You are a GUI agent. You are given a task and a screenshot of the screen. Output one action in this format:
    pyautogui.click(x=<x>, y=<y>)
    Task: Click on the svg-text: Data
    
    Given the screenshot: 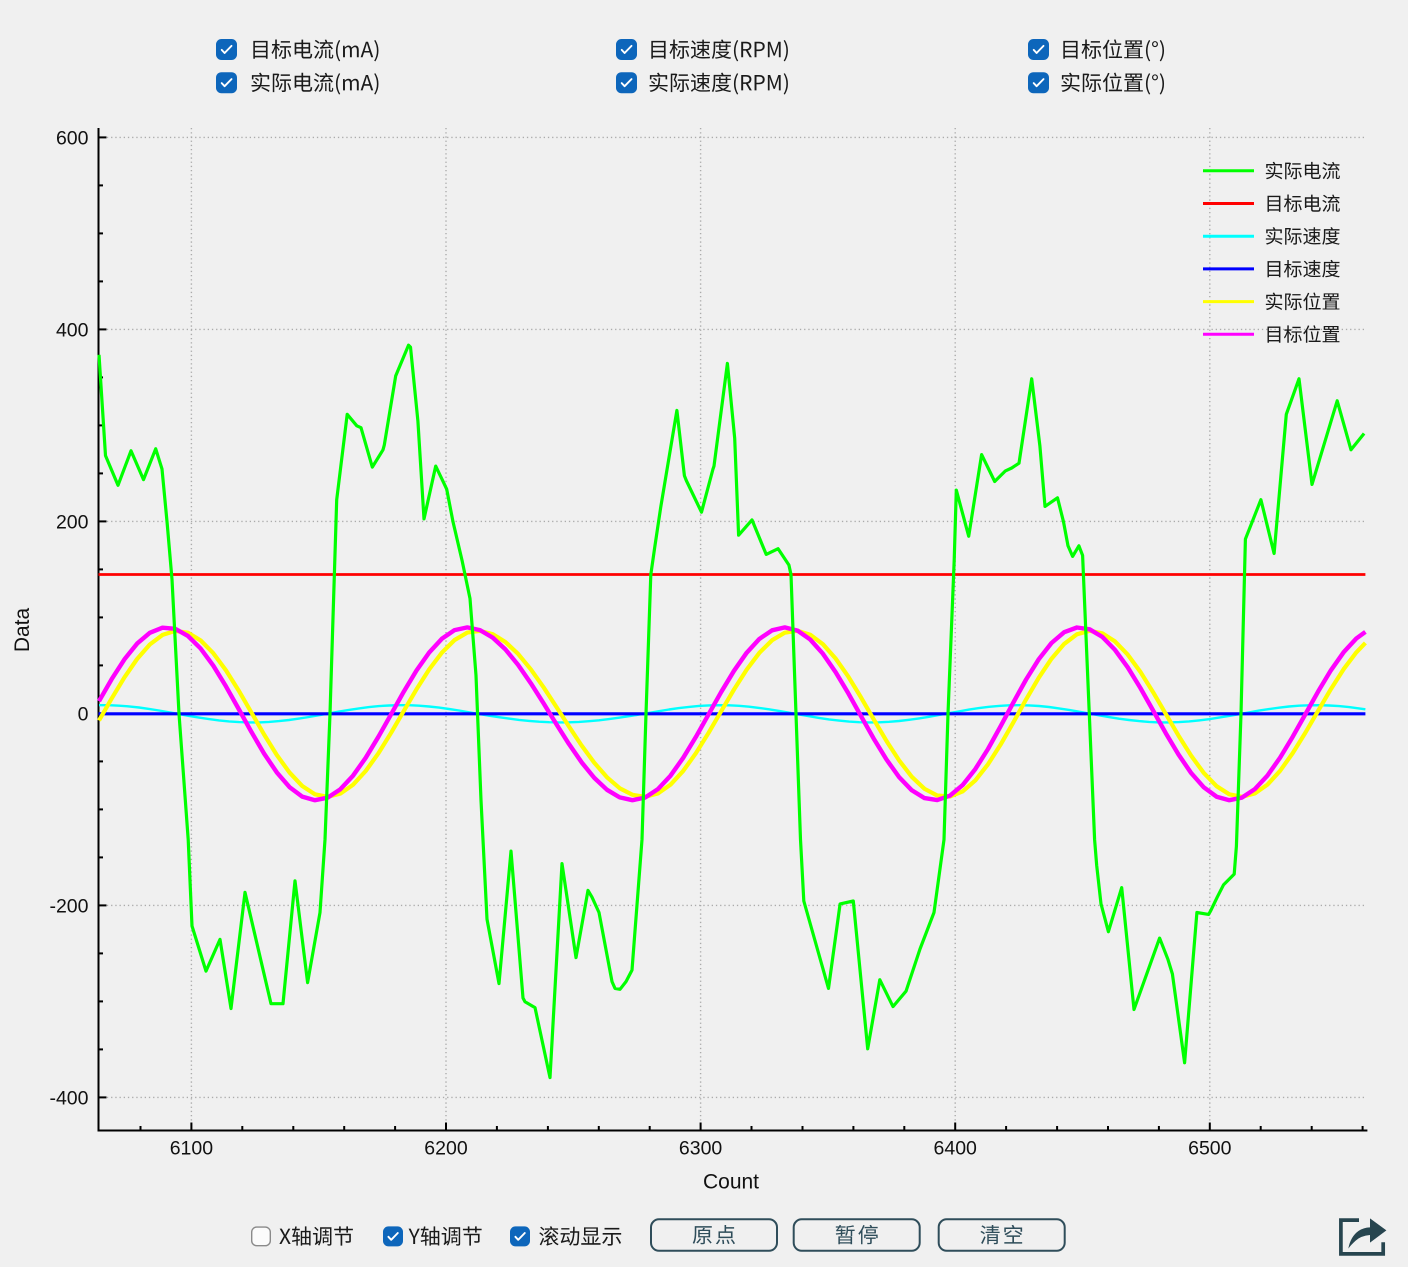 What is the action you would take?
    pyautogui.click(x=22, y=630)
    